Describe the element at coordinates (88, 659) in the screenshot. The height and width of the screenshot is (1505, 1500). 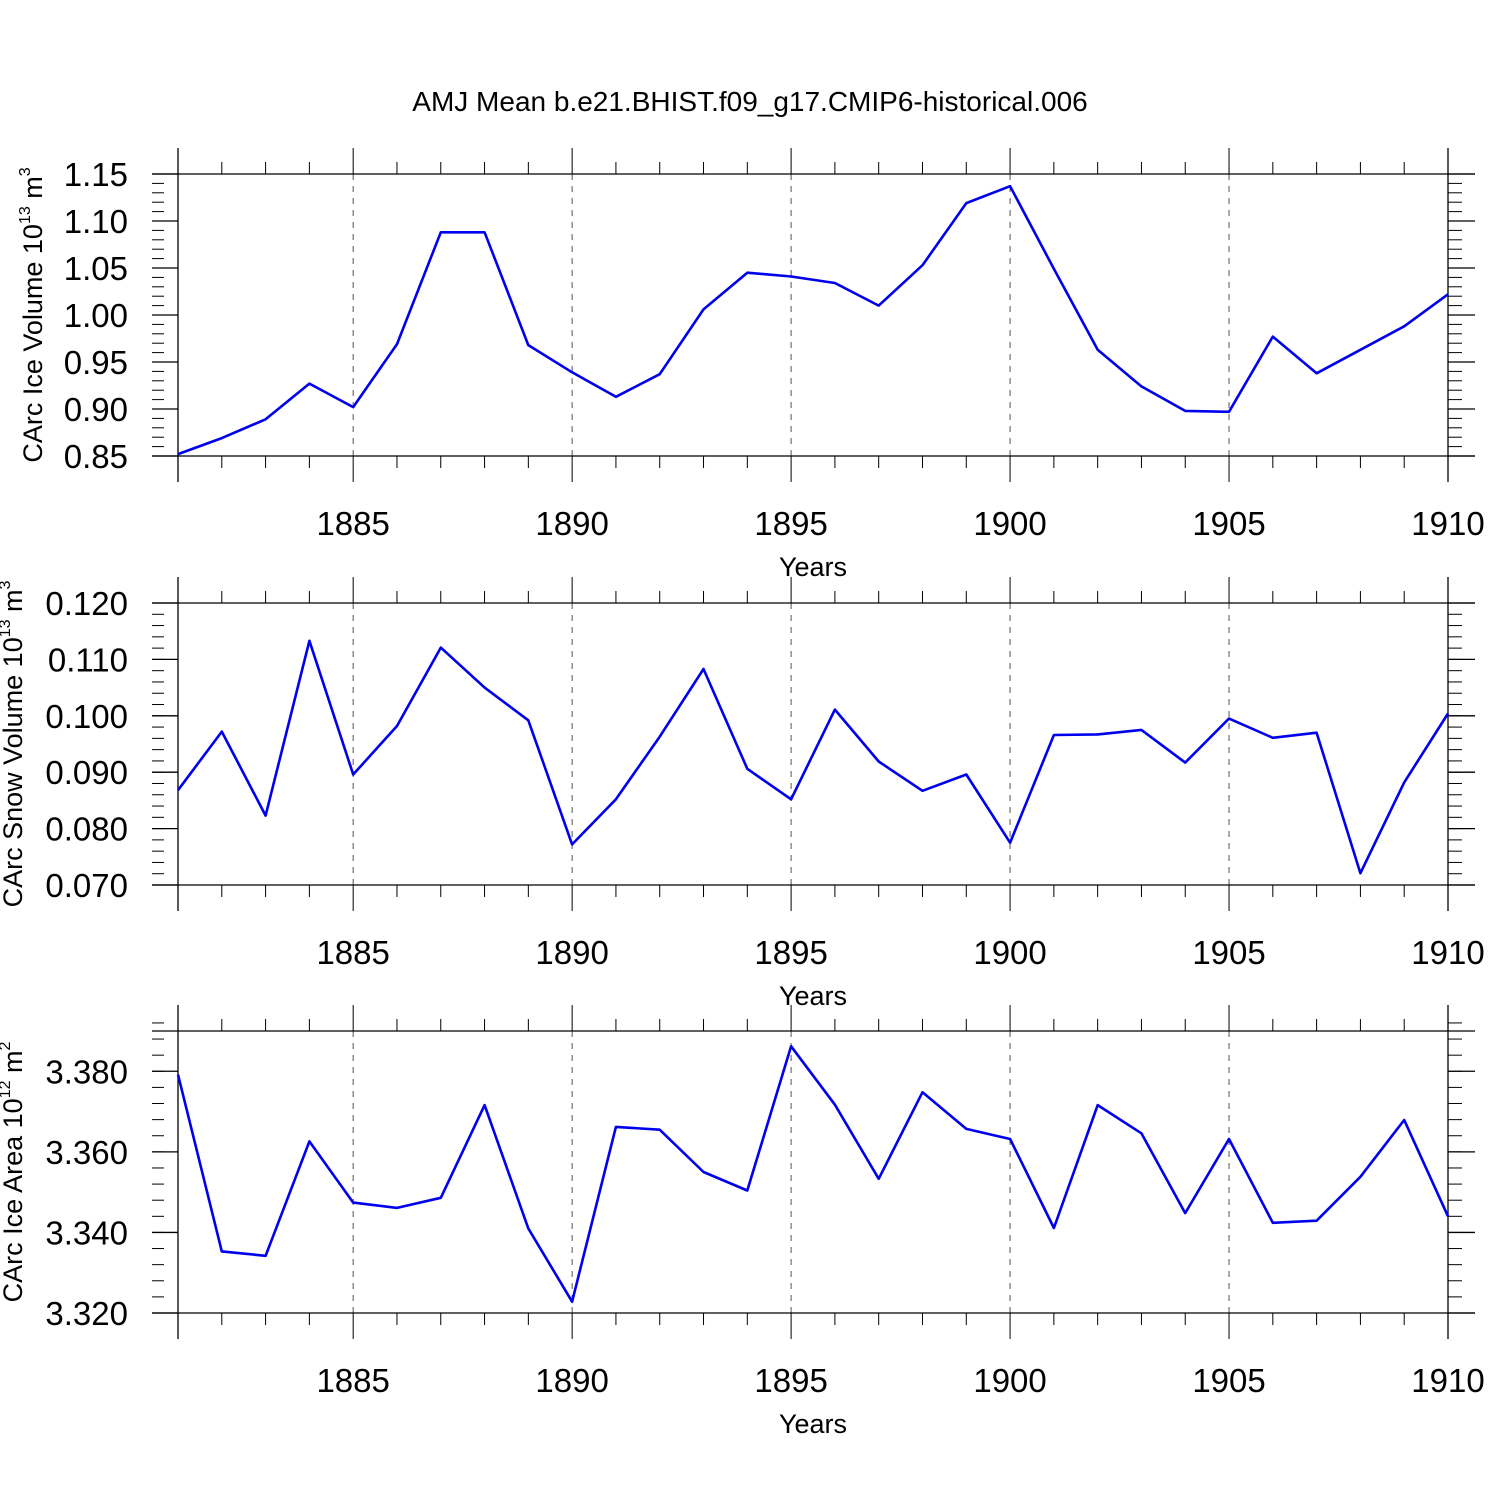
I see `y-tick-label: 0.110` at that location.